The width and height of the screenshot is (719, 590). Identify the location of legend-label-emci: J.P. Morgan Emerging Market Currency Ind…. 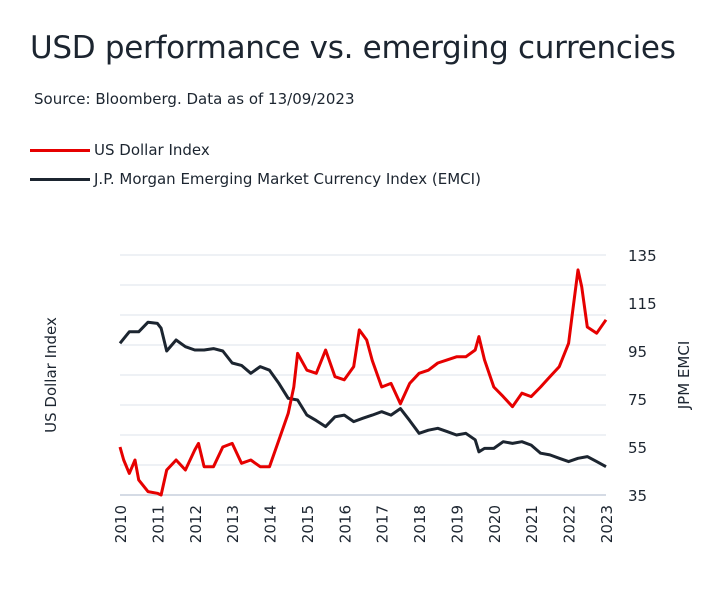
(287, 179).